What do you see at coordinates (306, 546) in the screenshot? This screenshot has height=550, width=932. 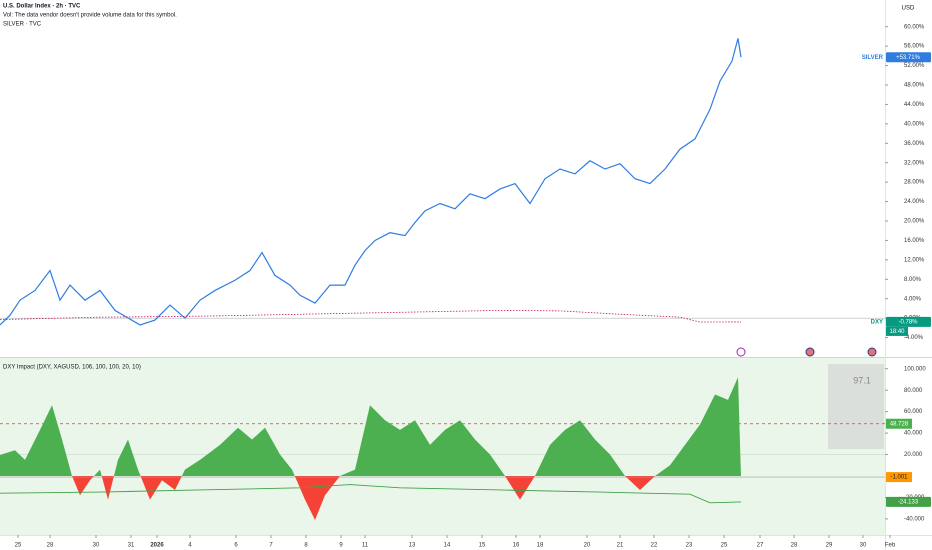 I see `x-tick-label: 8` at bounding box center [306, 546].